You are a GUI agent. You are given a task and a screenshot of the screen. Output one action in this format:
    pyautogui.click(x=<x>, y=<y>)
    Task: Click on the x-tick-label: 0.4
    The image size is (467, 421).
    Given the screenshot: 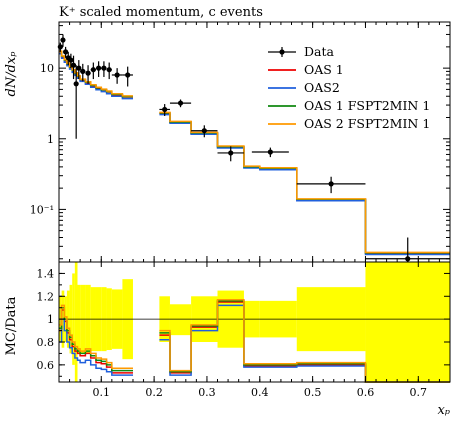 What is the action you would take?
    pyautogui.click(x=260, y=392)
    